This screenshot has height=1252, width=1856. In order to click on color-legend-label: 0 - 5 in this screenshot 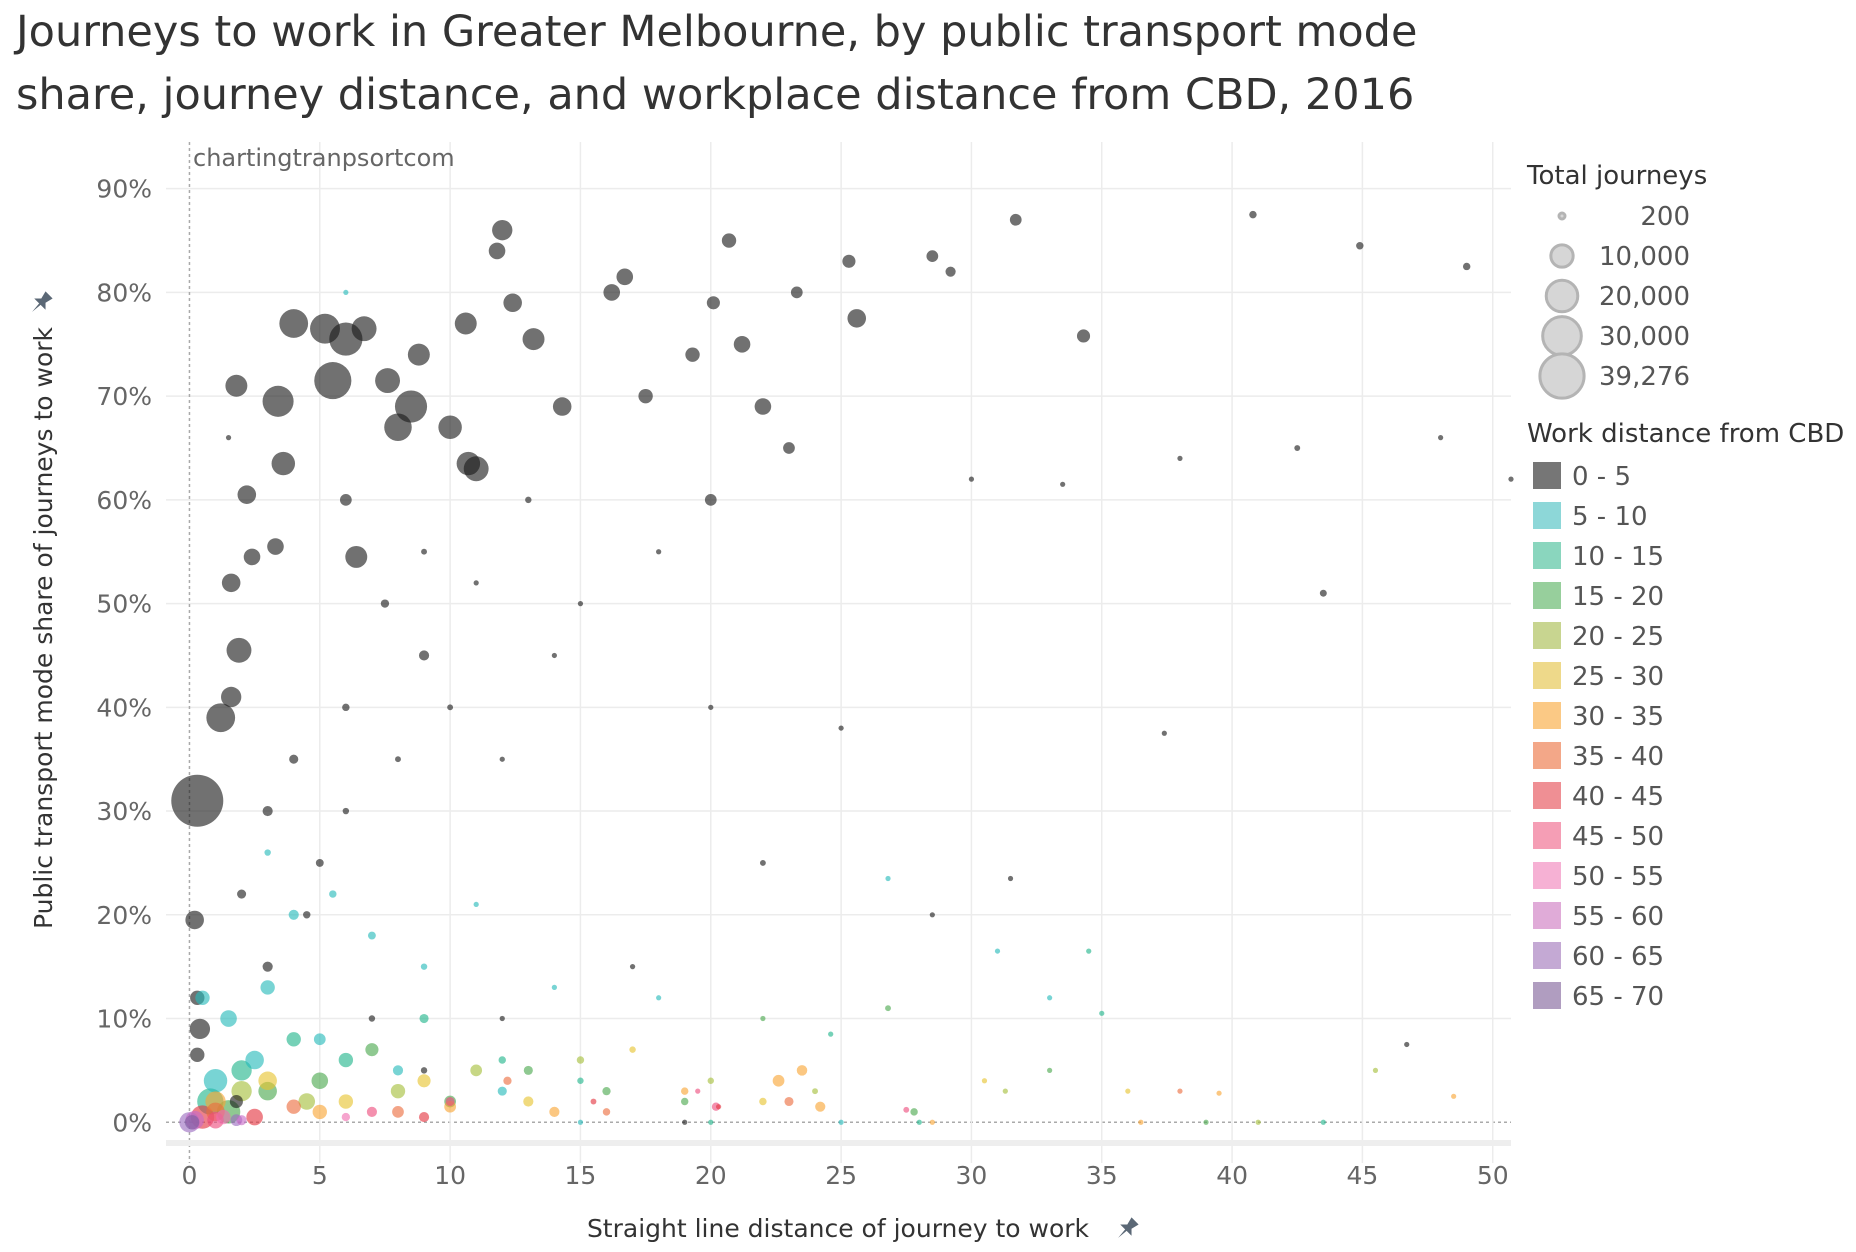, I will do `click(1601, 477)`.